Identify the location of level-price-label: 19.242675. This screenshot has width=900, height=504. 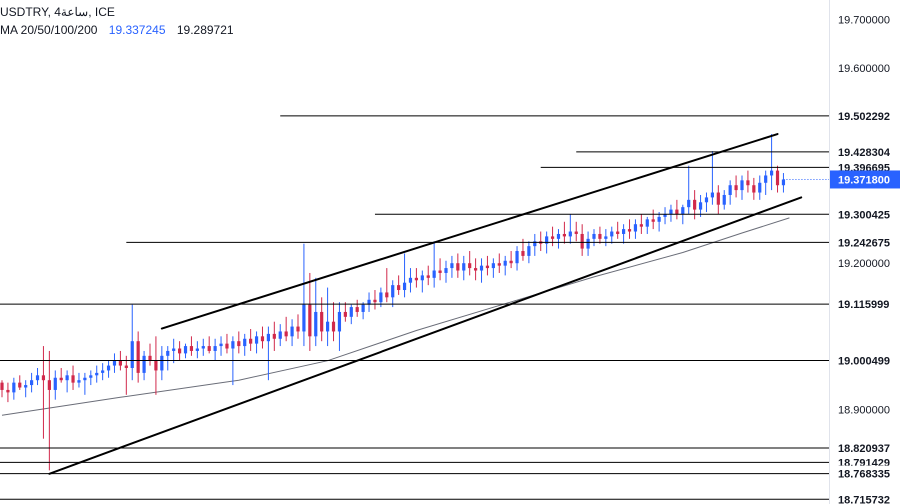
(864, 243).